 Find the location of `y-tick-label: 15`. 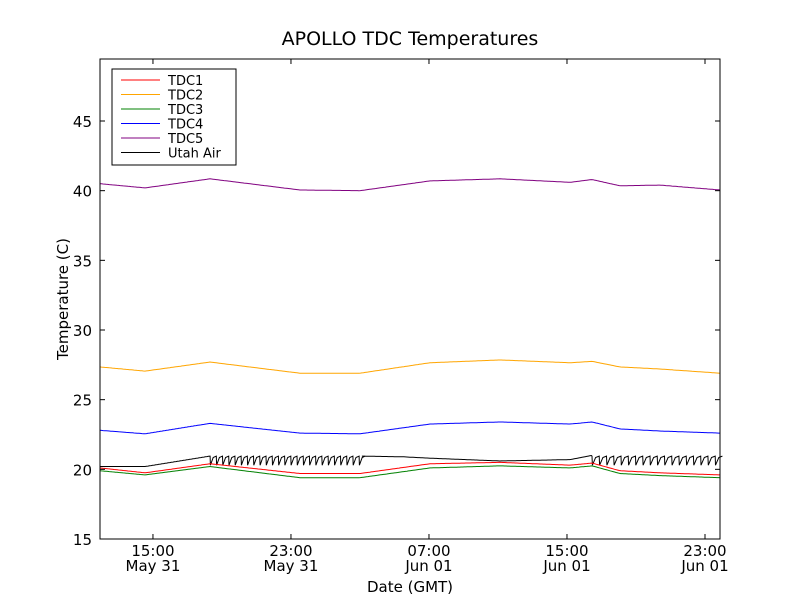

y-tick-label: 15 is located at coordinates (82, 540).